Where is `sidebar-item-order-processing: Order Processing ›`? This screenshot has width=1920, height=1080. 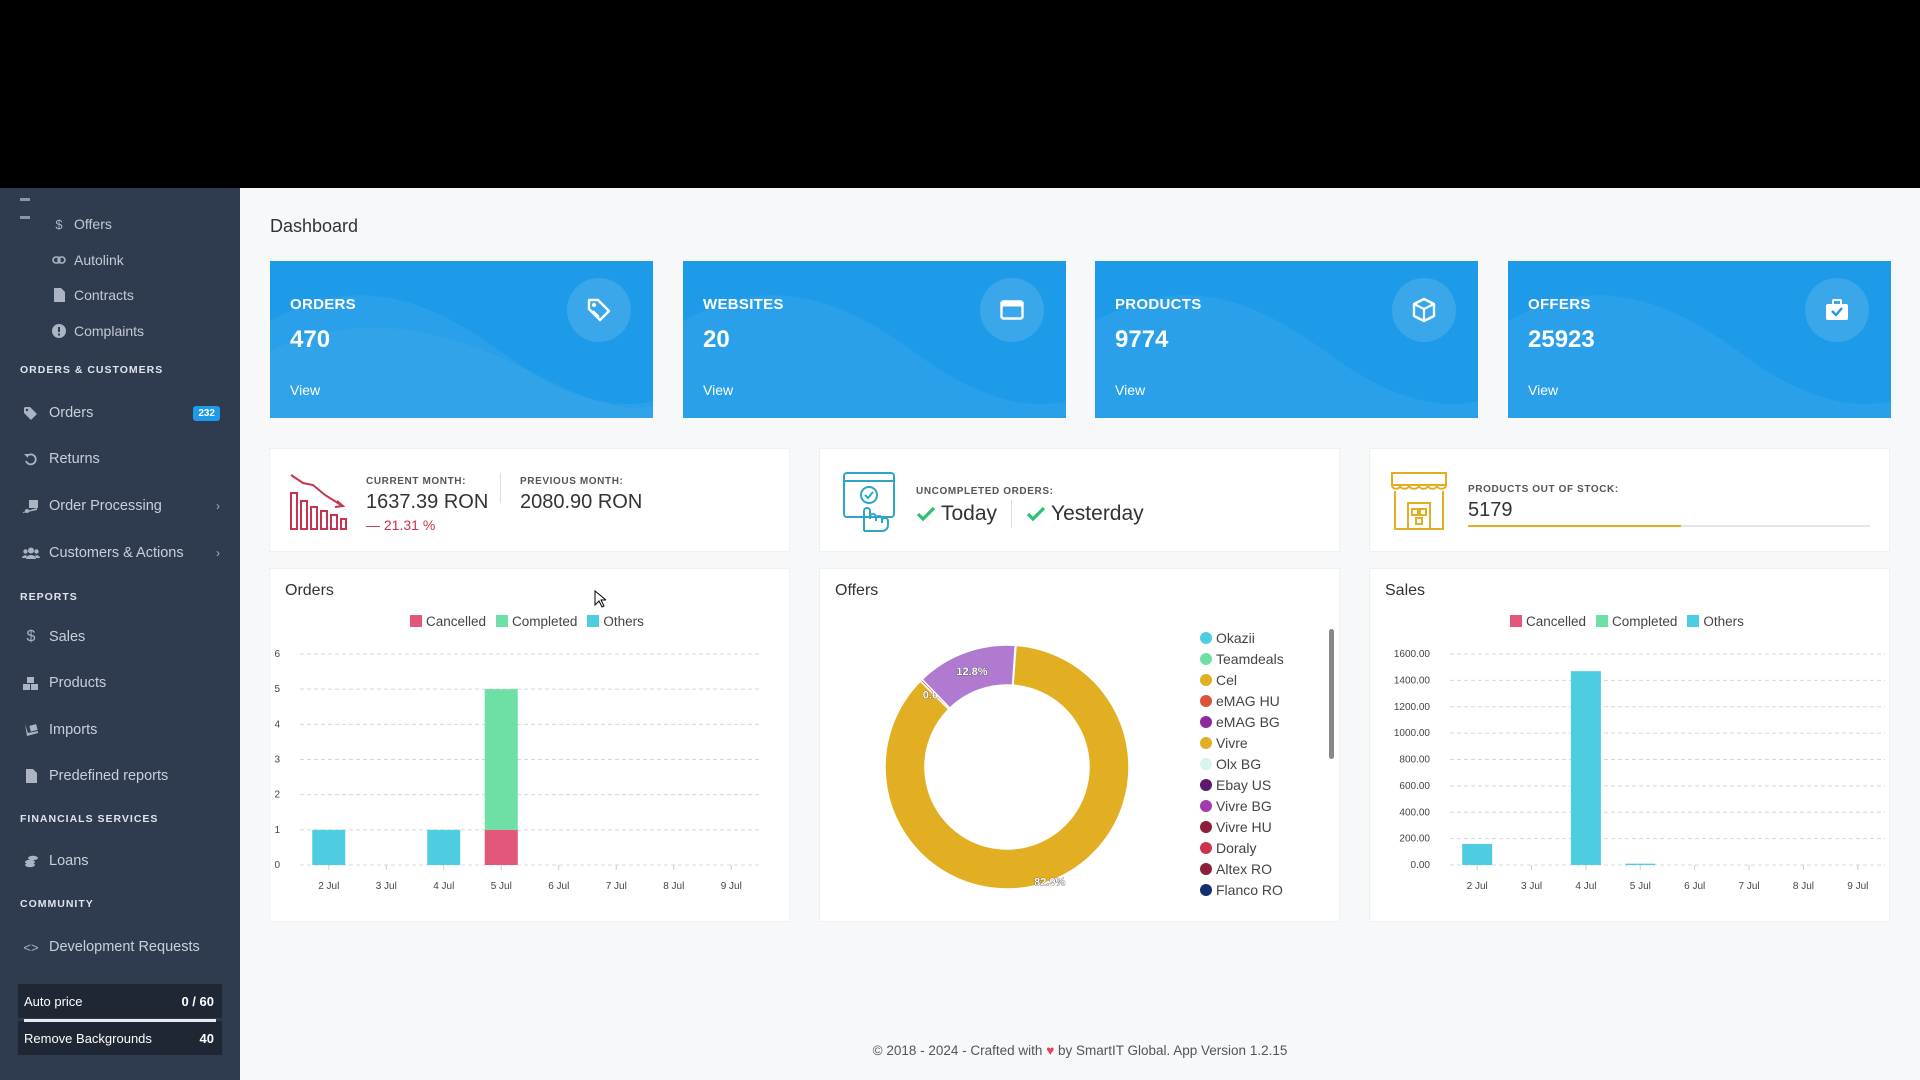 sidebar-item-order-processing: Order Processing › is located at coordinates (120, 506).